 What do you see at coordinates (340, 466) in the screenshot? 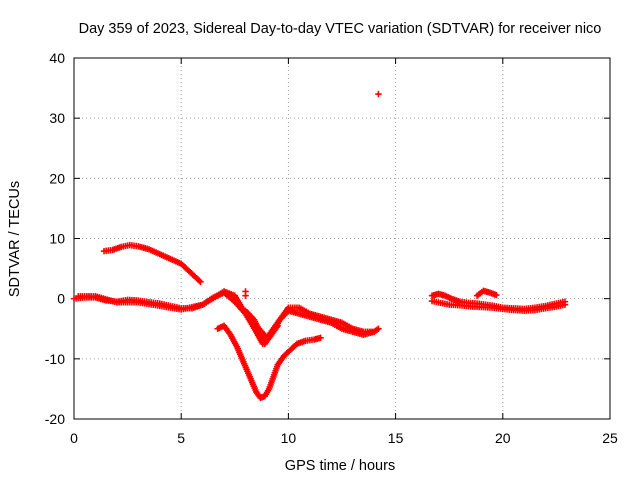
I see `x-axis-label: GPS time / hours` at bounding box center [340, 466].